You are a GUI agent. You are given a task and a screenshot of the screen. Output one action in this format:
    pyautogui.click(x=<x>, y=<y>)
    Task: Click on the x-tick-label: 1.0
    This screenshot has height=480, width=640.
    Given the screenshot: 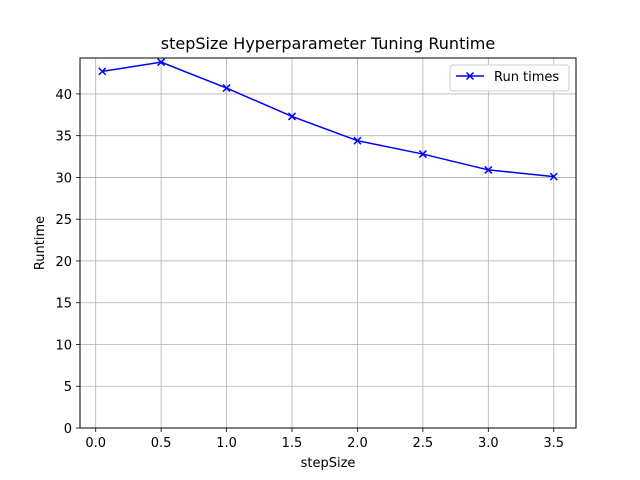 What is the action you would take?
    pyautogui.click(x=226, y=443)
    